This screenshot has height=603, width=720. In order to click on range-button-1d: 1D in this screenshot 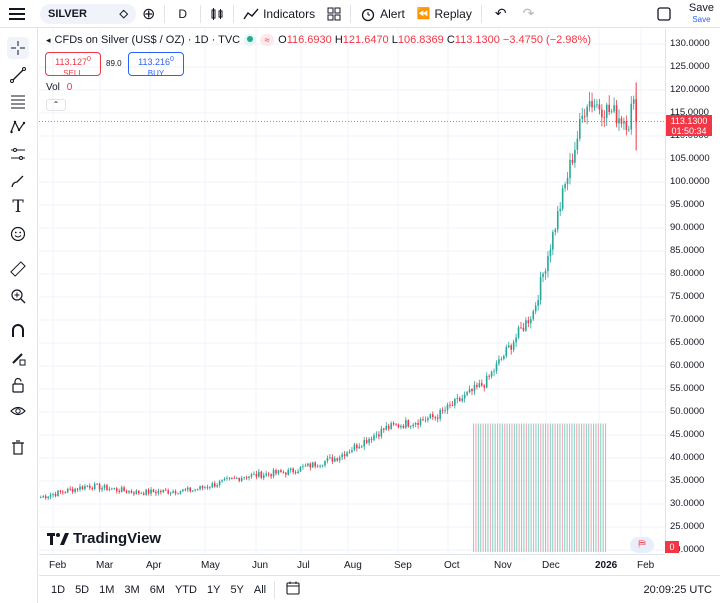, I will do `click(58, 589)`.